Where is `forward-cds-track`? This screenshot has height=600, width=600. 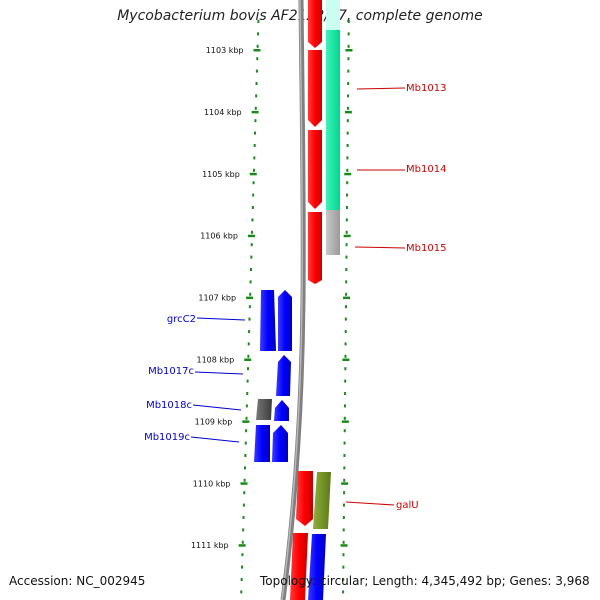 forward-cds-track is located at coordinates (306, 300).